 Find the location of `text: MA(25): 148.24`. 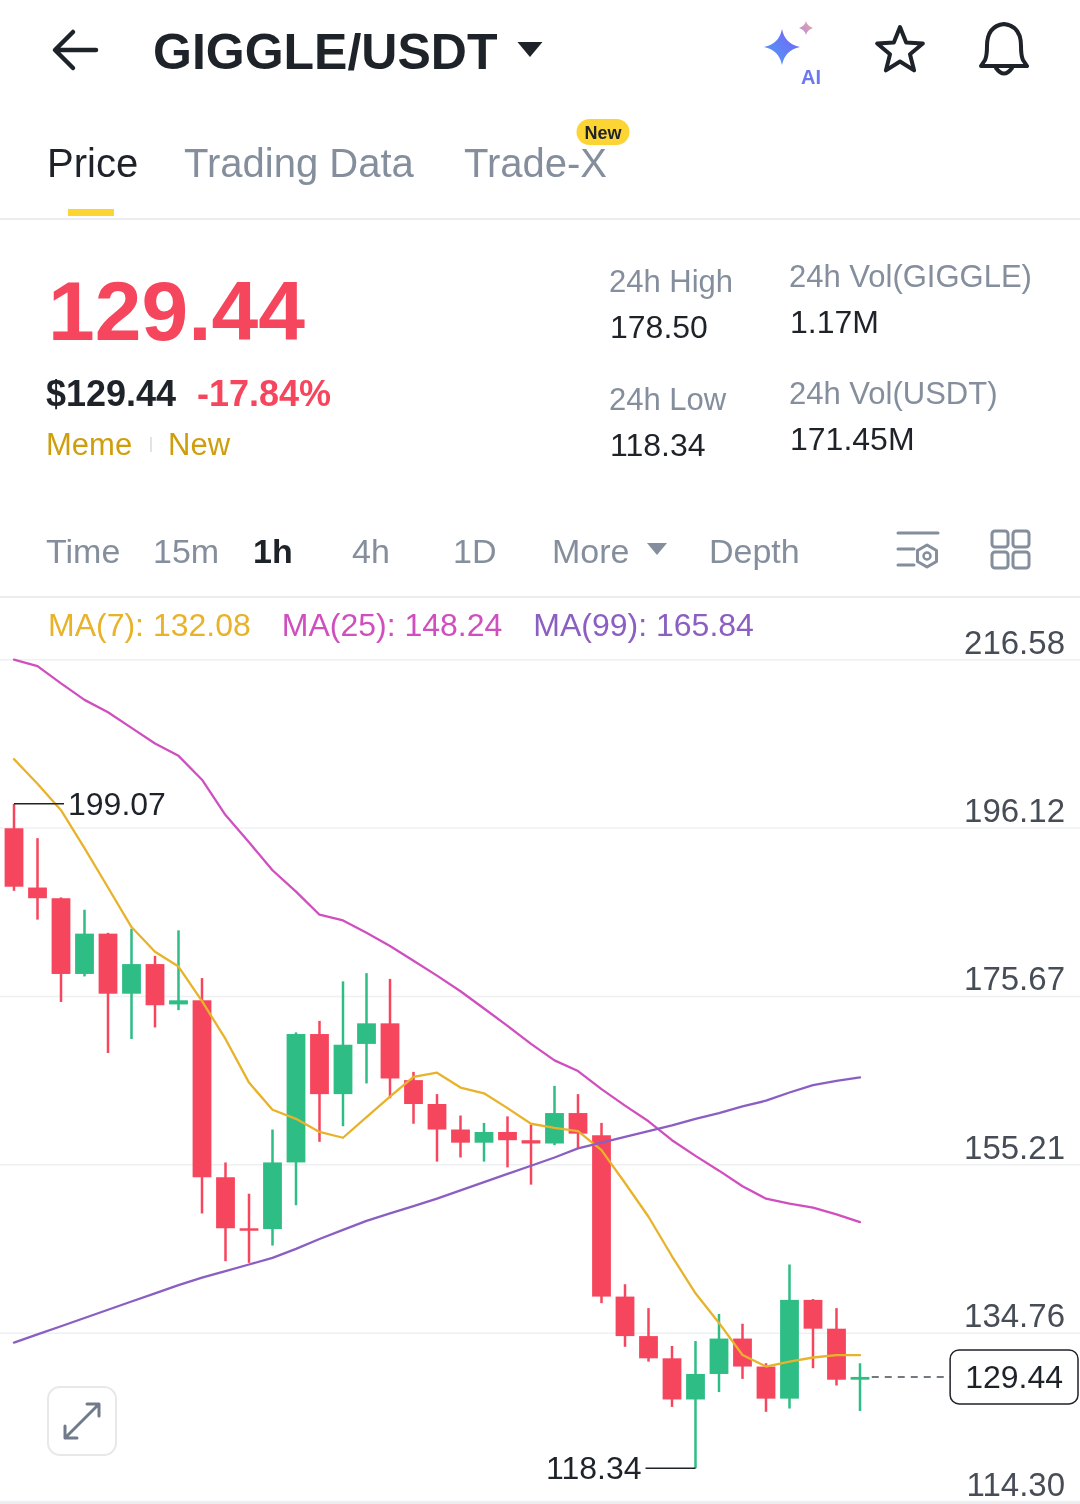

text: MA(25): 148.24 is located at coordinates (392, 625).